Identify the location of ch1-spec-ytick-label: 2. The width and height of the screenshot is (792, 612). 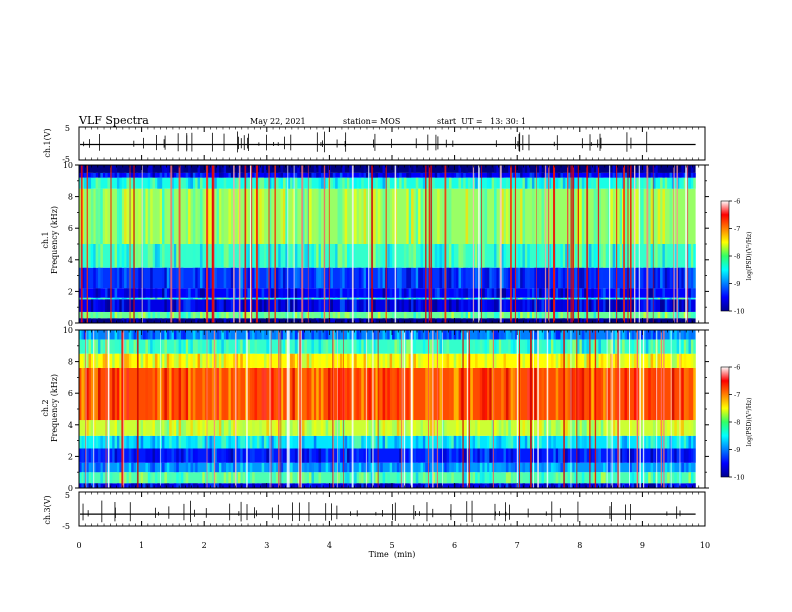
(70, 291).